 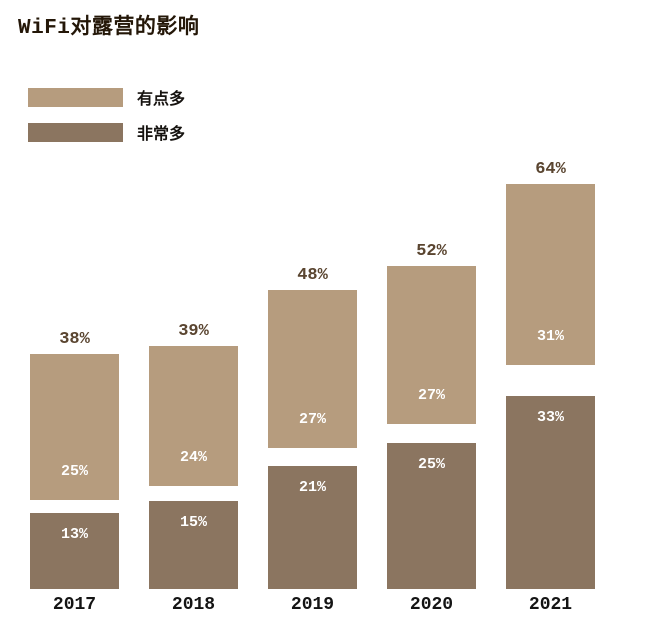 What do you see at coordinates (161, 100) in the screenshot?
I see `legend-label: 有点多` at bounding box center [161, 100].